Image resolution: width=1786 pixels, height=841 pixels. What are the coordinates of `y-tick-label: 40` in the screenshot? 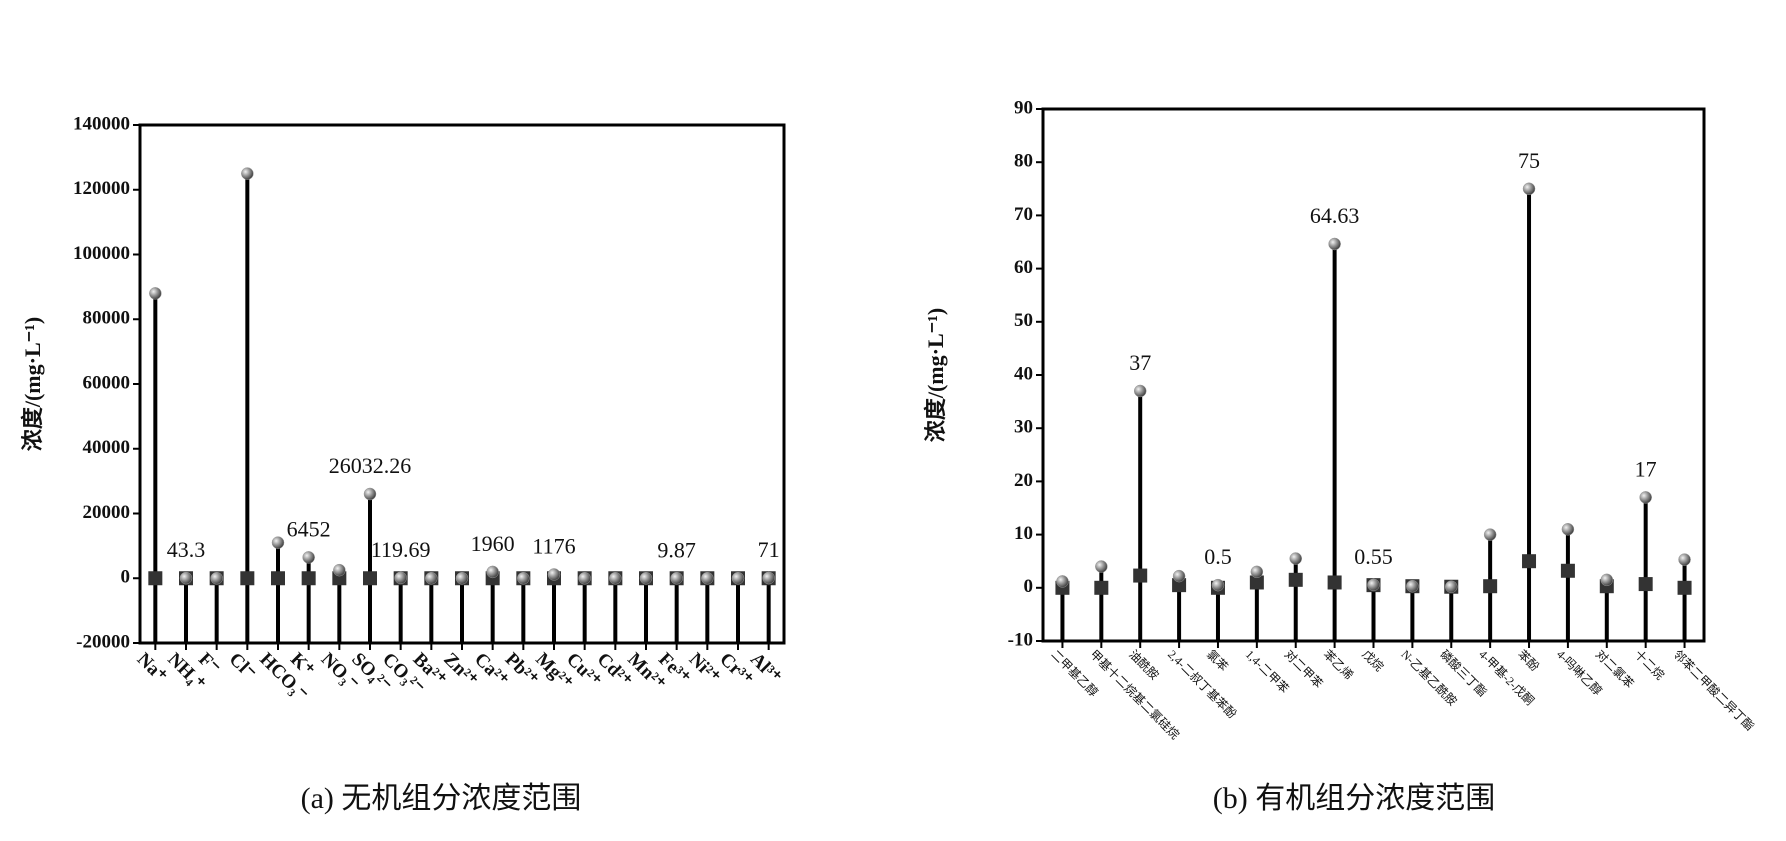 It's located at (1023, 373).